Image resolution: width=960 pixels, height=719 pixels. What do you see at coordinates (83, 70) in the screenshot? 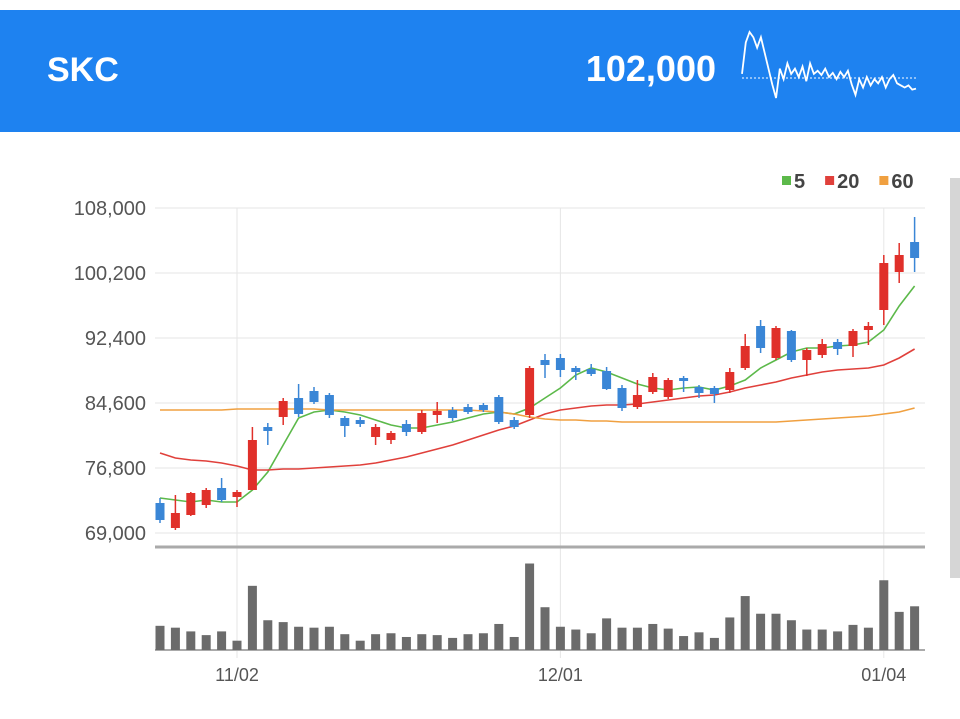
I see `stock-name: SKC` at bounding box center [83, 70].